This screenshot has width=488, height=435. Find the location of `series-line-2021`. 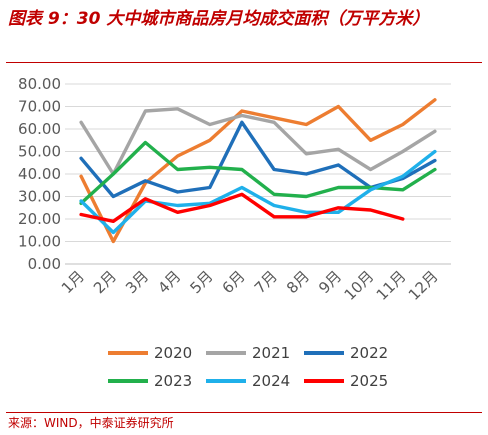

series-line-2021 is located at coordinates (258, 141).